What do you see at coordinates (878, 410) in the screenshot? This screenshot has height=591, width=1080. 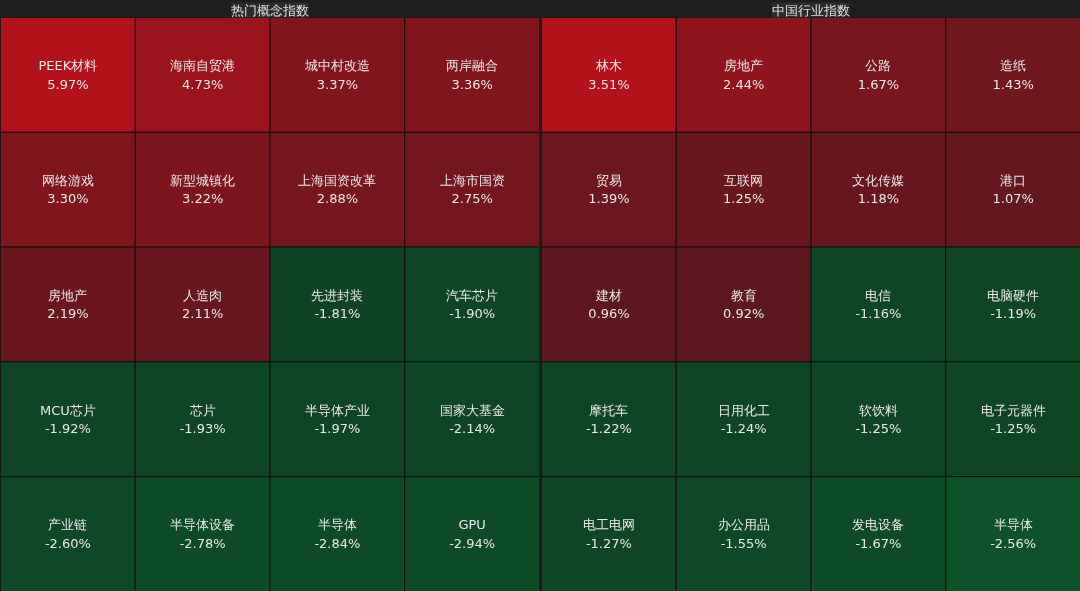 I see `category-label: 软饮料` at bounding box center [878, 410].